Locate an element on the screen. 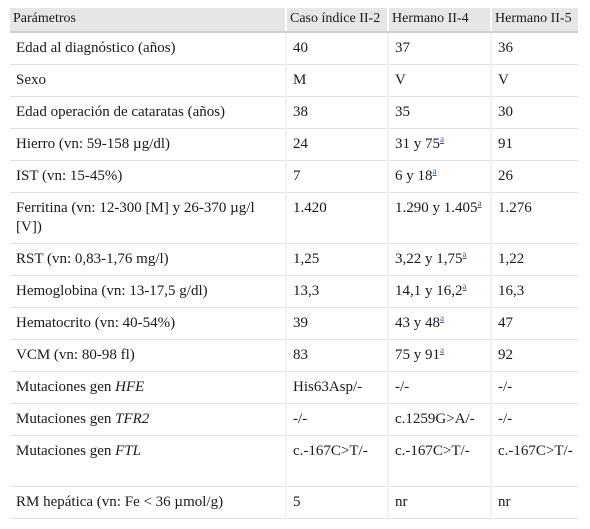 Image resolution: width=590 pixels, height=529 pixels. param-cell: Mutaciones gen TFR2 is located at coordinates (148, 419).